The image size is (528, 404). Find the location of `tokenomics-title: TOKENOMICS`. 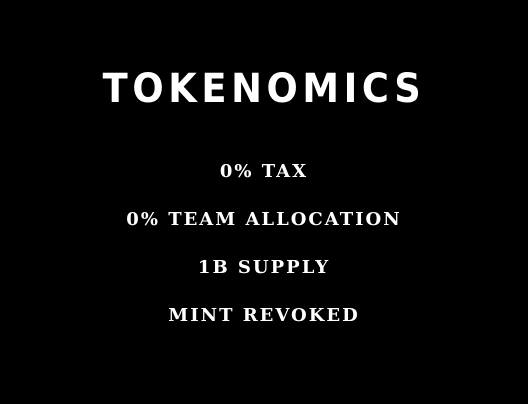

tokenomics-title: TOKENOMICS is located at coordinates (264, 89).